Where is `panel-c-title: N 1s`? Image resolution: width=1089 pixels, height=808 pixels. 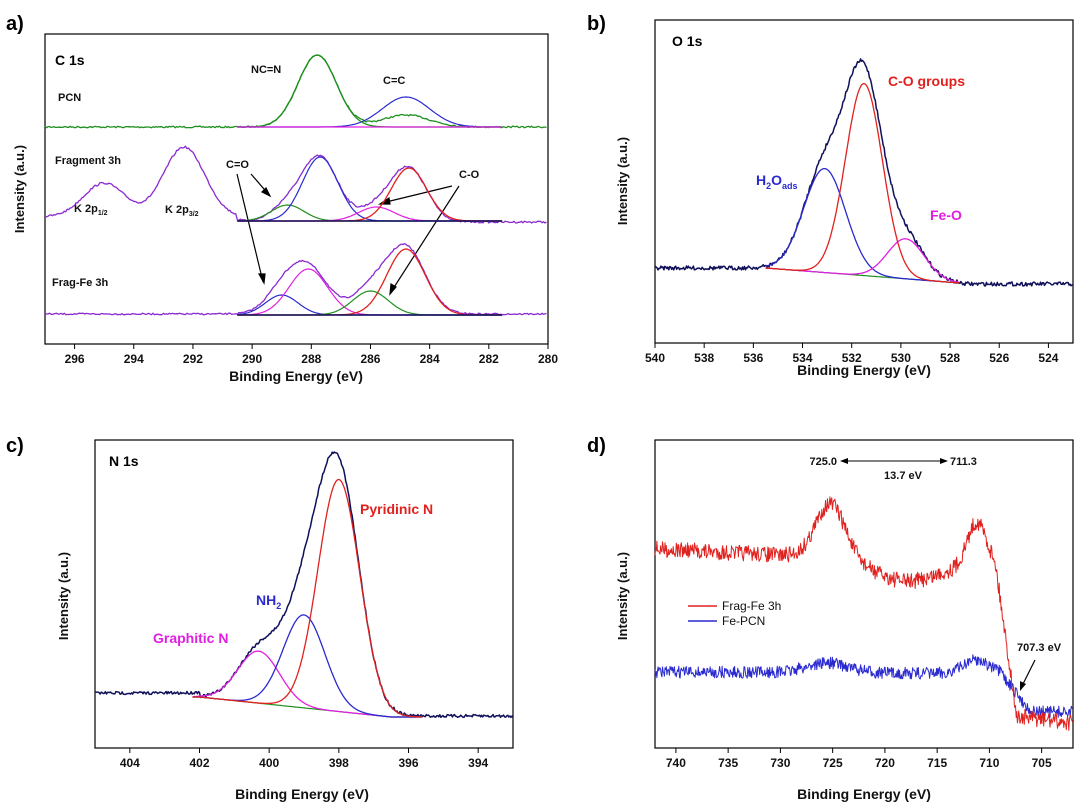
panel-c-title: N 1s is located at coordinates (124, 461).